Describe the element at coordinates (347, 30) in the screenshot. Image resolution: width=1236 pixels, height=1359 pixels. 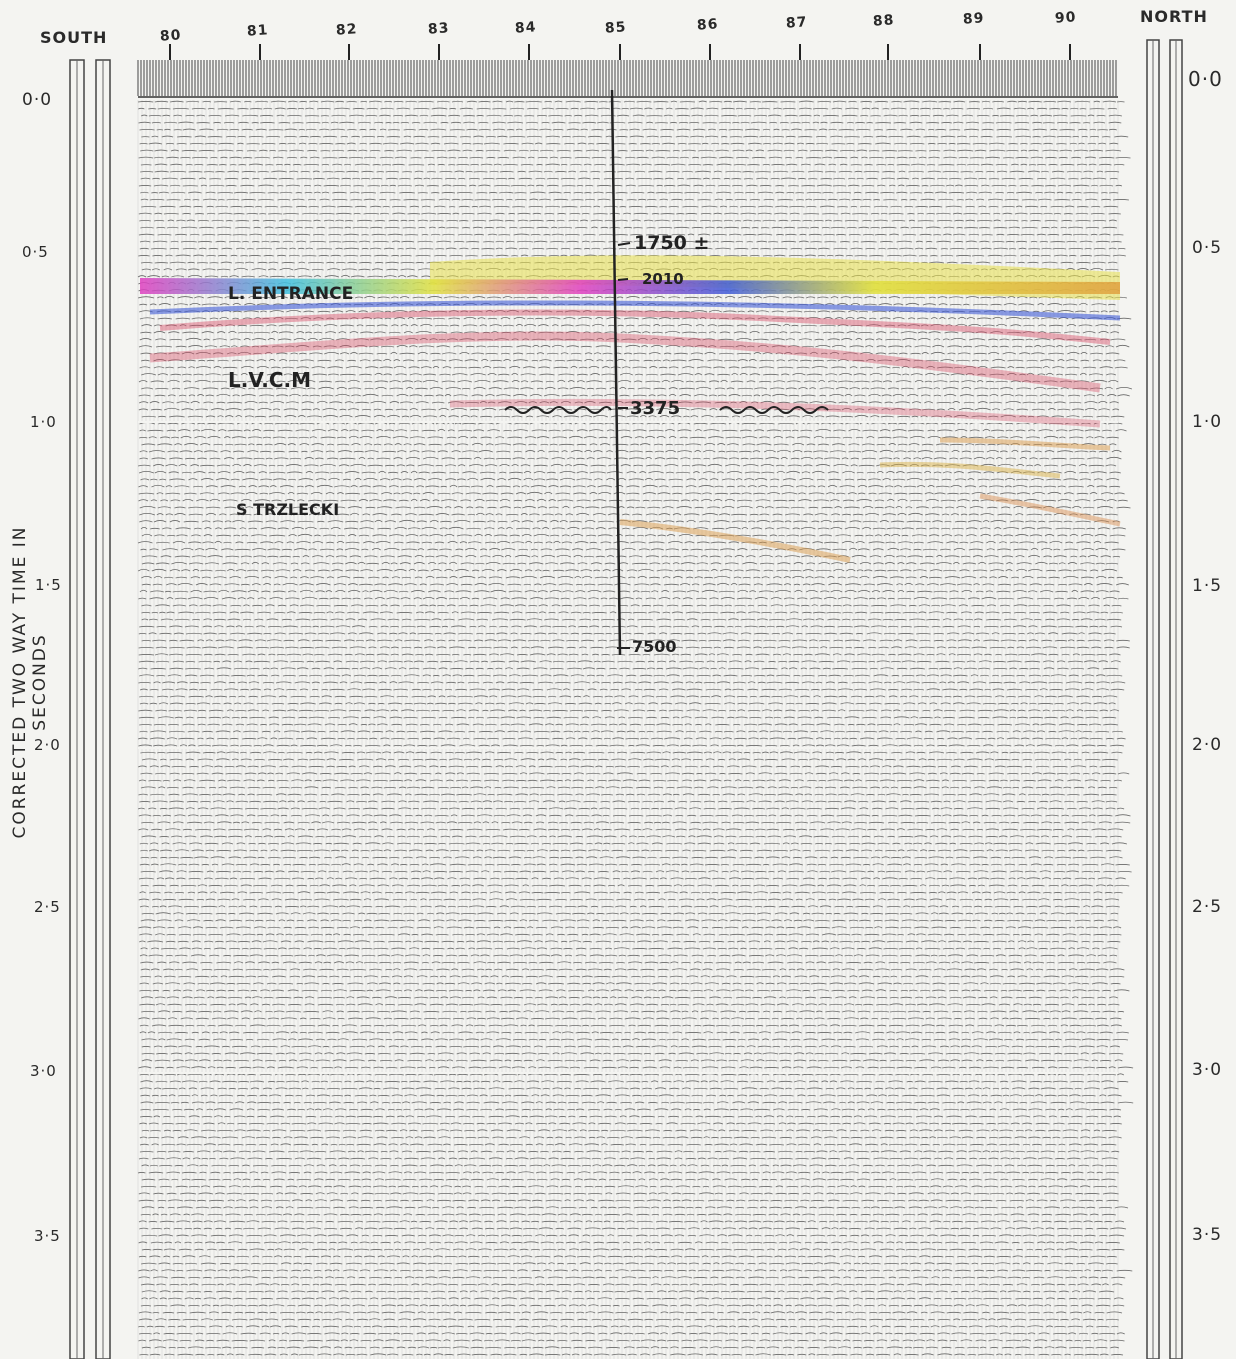
I see `shotpoint-82: 82` at that location.